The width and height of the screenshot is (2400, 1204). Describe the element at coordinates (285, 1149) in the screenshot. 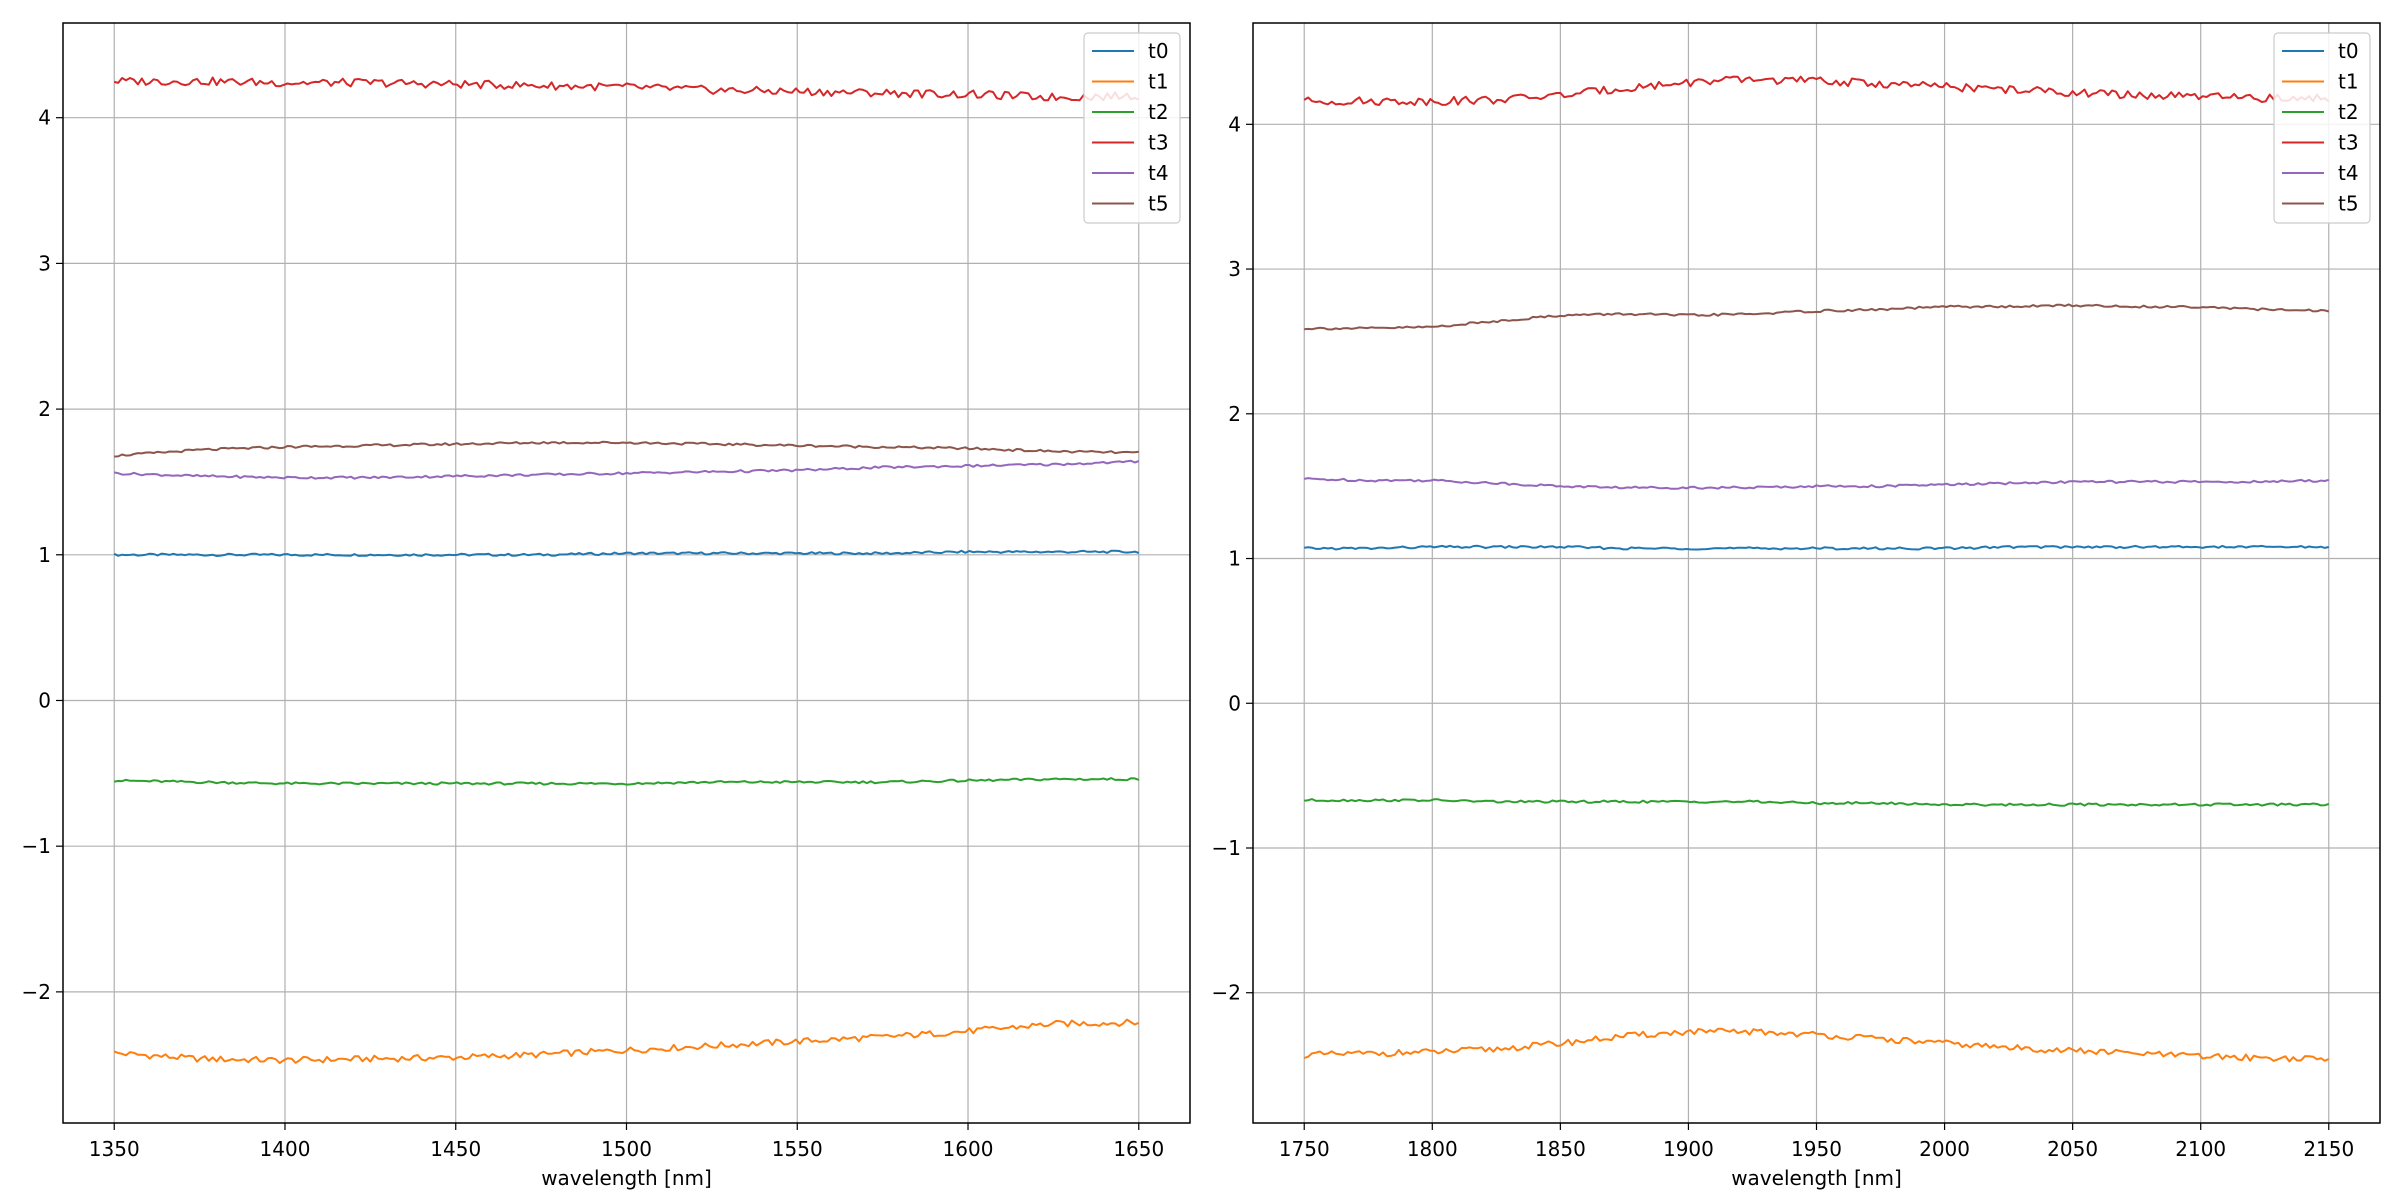

I see `x-tick-label: 1400` at that location.